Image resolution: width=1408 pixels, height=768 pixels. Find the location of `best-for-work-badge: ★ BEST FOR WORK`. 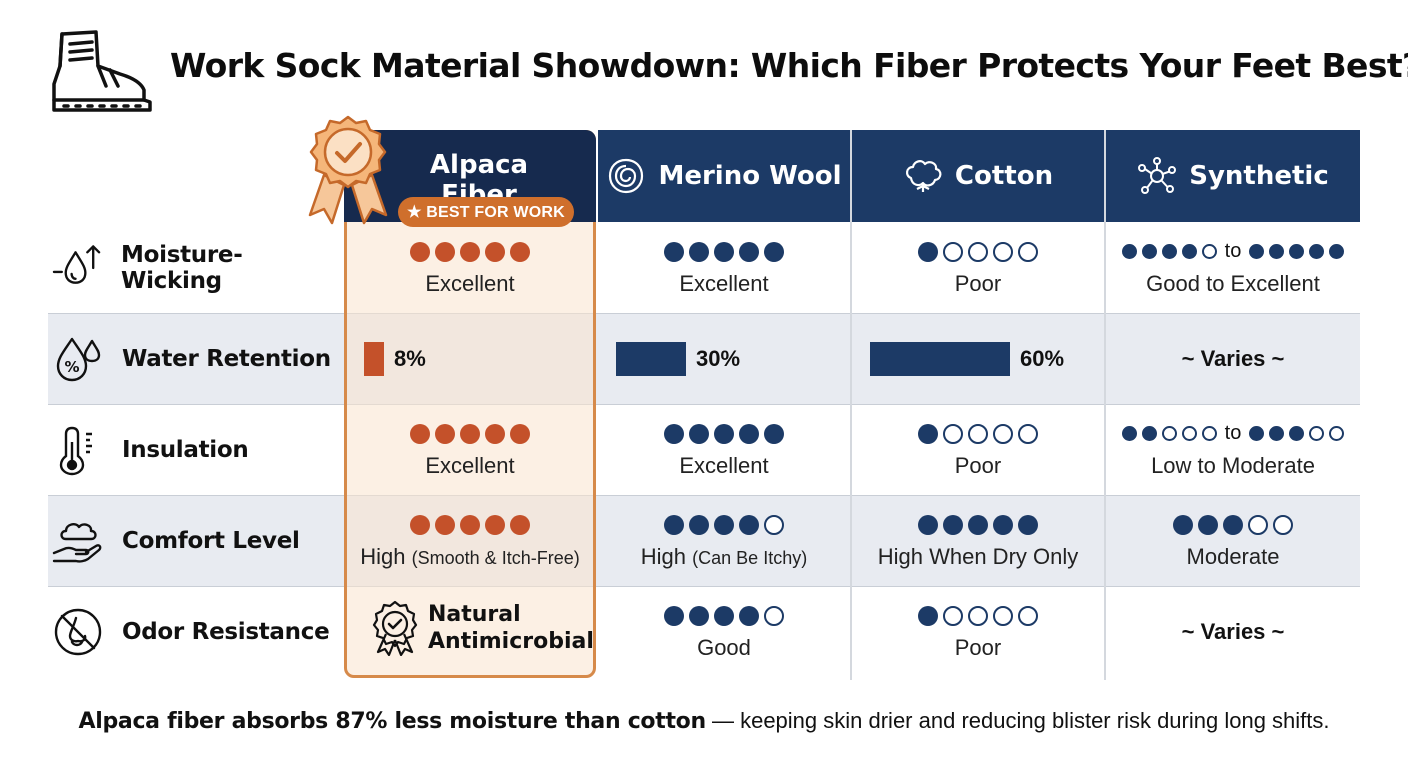

best-for-work-badge: ★ BEST FOR WORK is located at coordinates (486, 212).